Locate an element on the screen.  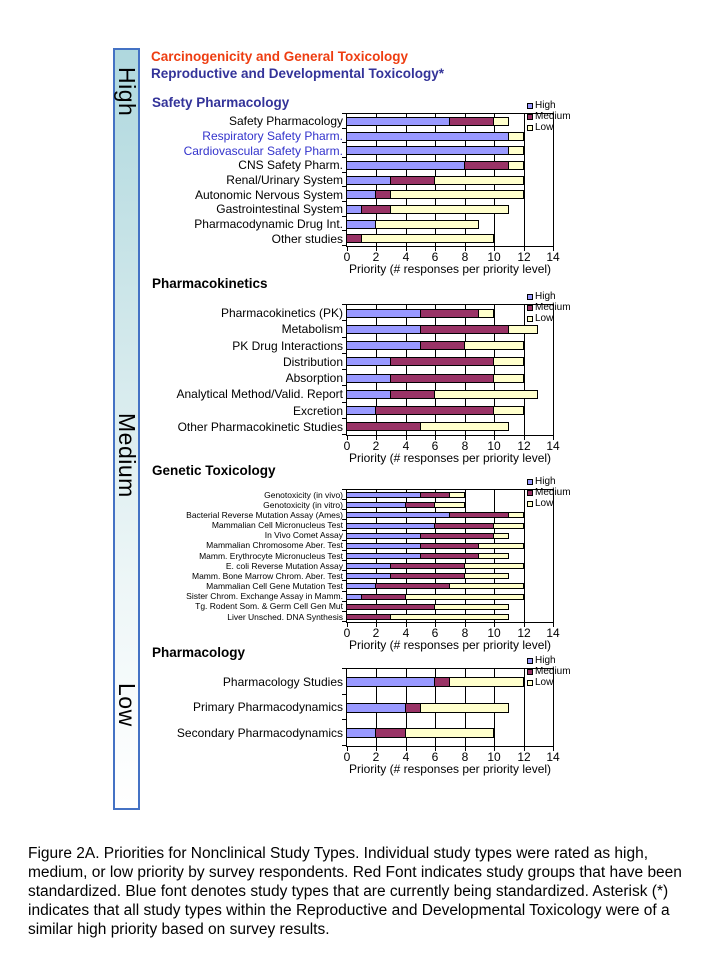
category-label: Metabolism is located at coordinates (312, 329).